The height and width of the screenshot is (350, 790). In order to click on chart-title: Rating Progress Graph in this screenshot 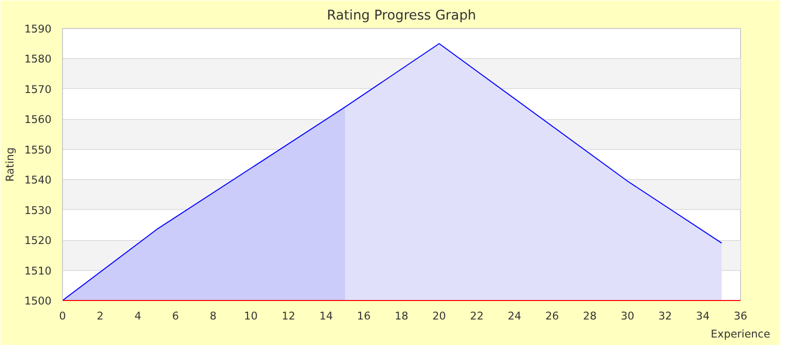, I will do `click(401, 16)`.